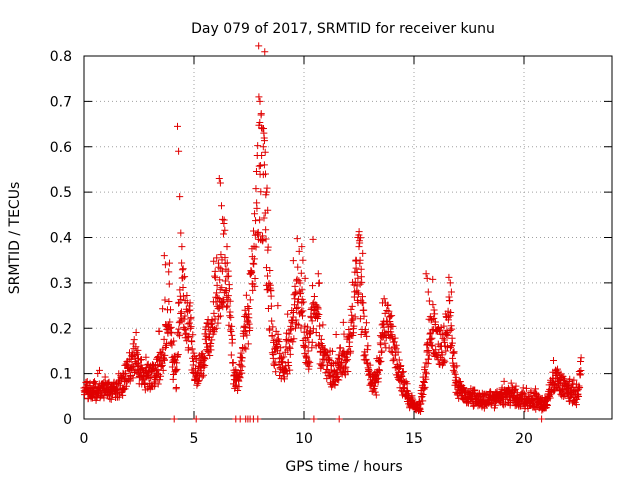 This screenshot has width=640, height=480. I want to click on y-tick-label: 0.3, so click(61, 284).